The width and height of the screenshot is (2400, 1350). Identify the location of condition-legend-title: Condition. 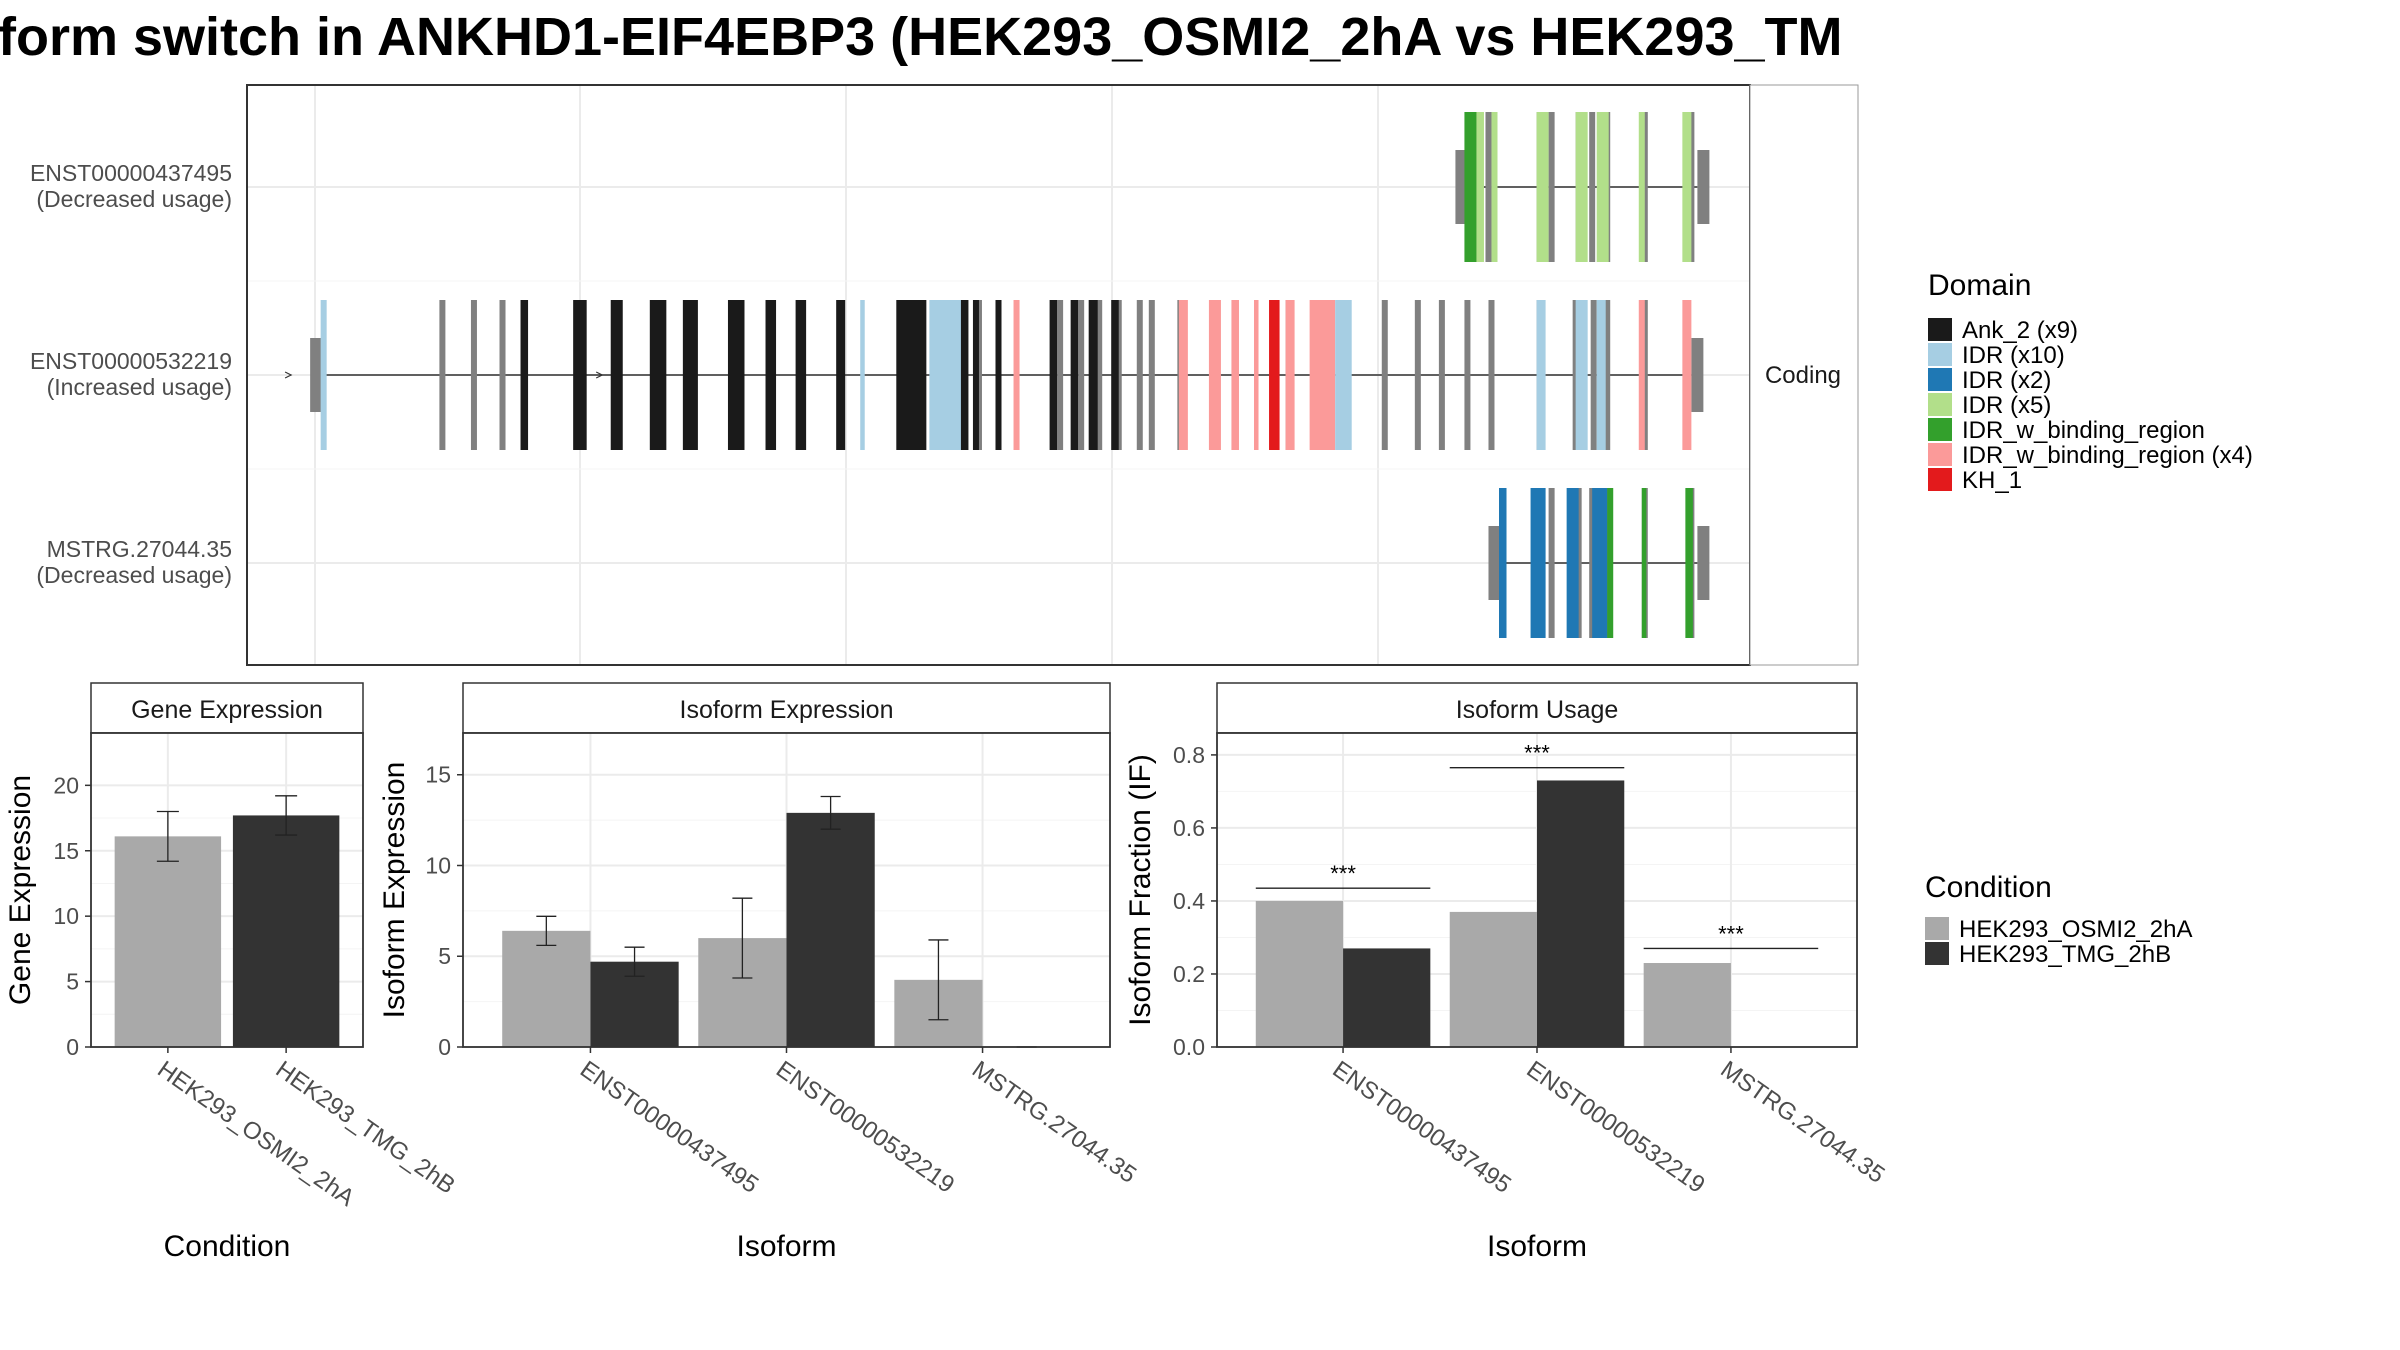
(1988, 887).